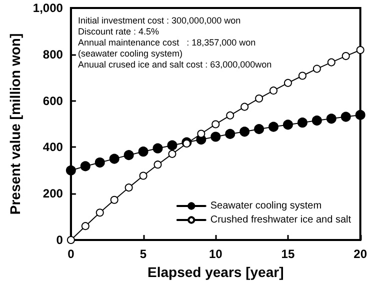 The image size is (370, 292). Describe the element at coordinates (48, 8) in the screenshot. I see `y-tick-label: 1,000` at that location.